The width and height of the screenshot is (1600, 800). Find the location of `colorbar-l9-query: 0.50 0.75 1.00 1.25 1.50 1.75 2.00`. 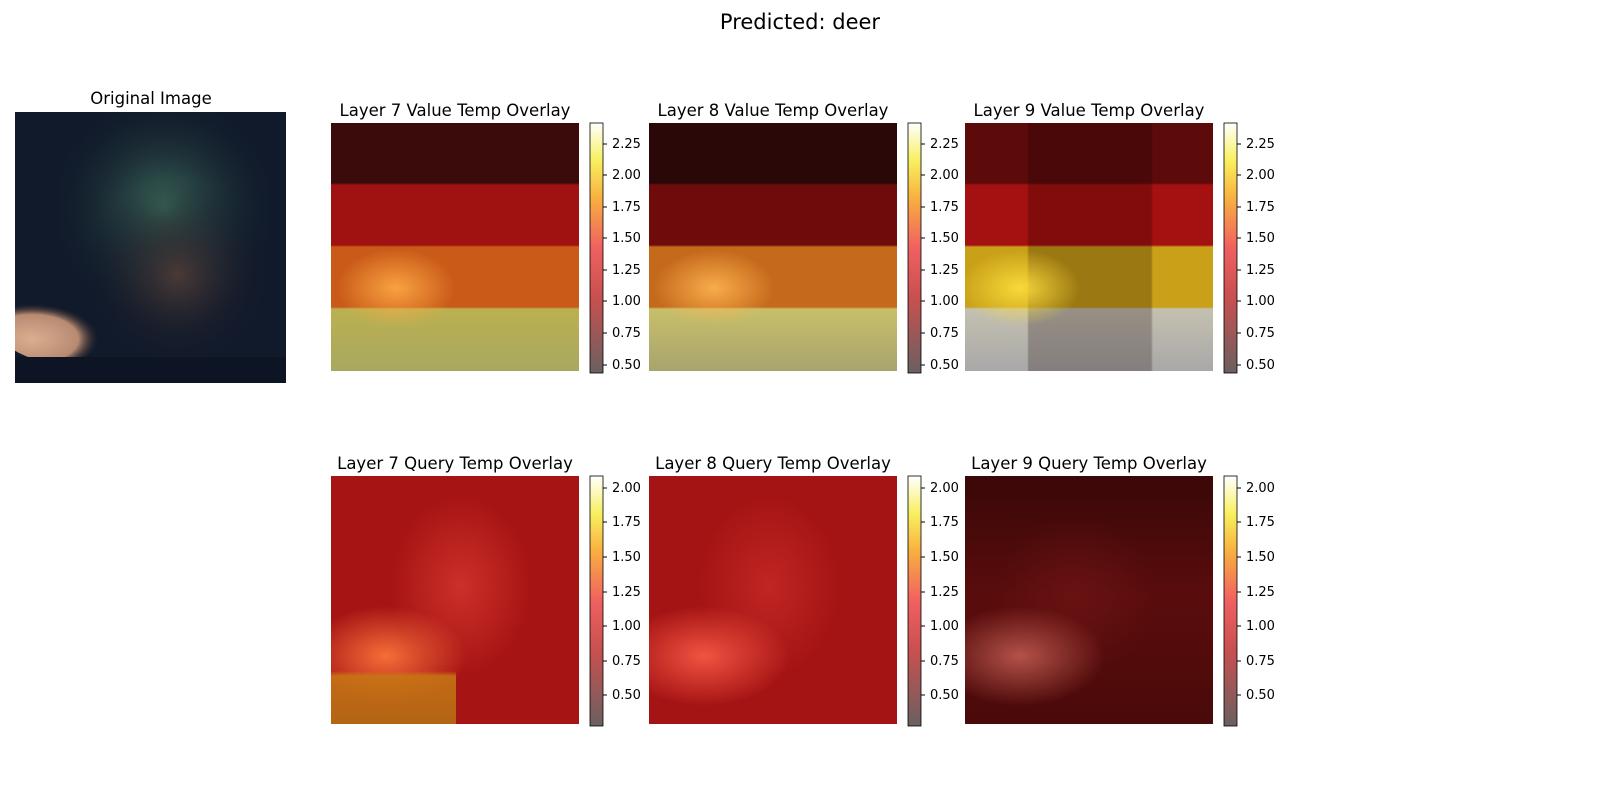

colorbar-l9-query: 0.50 0.75 1.00 1.25 1.50 1.75 2.00 is located at coordinates (1249, 601).